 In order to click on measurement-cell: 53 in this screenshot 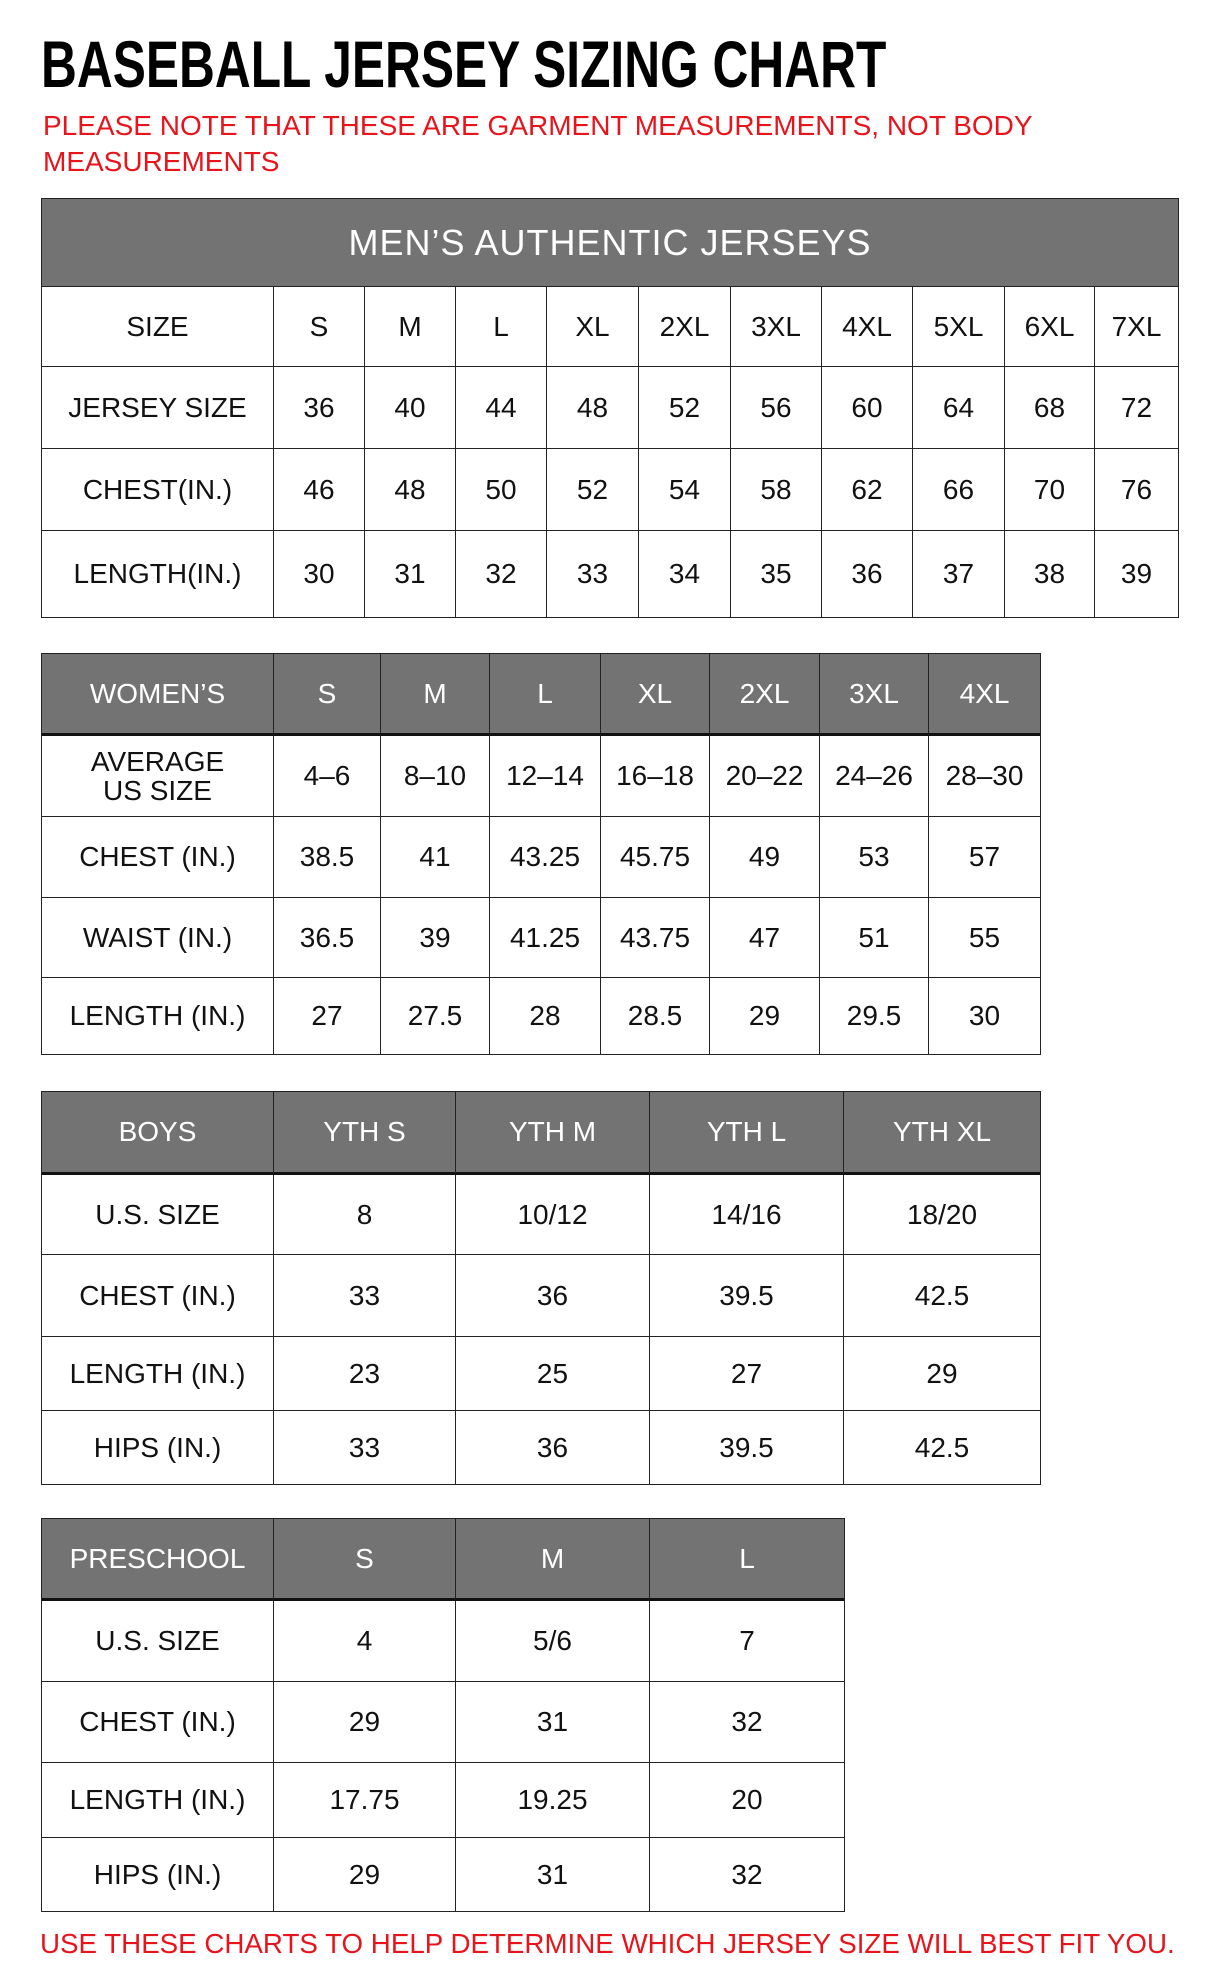, I will do `click(874, 857)`.